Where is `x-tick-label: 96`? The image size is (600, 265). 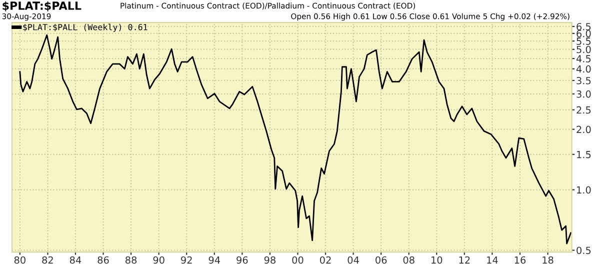
x-tick-label: 96 is located at coordinates (242, 260).